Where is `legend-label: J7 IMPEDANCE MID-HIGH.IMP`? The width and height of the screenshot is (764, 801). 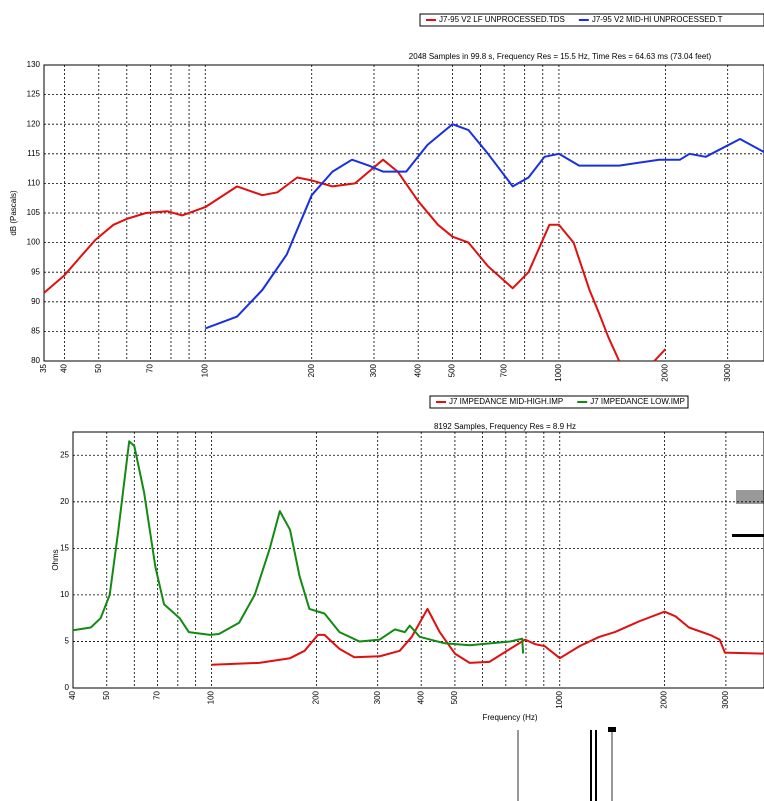
legend-label: J7 IMPEDANCE MID-HIGH.IMP is located at coordinates (506, 401).